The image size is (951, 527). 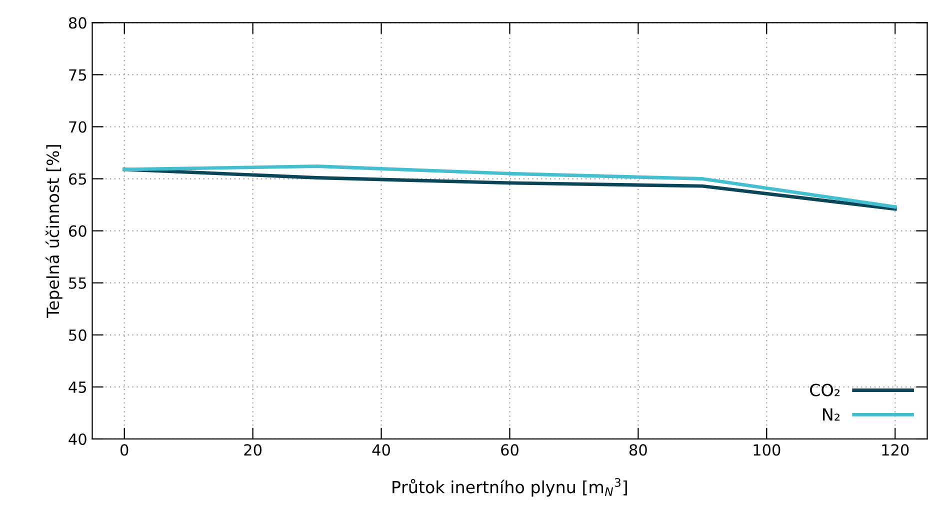 I want to click on x-tick-label: 60, so click(x=509, y=450).